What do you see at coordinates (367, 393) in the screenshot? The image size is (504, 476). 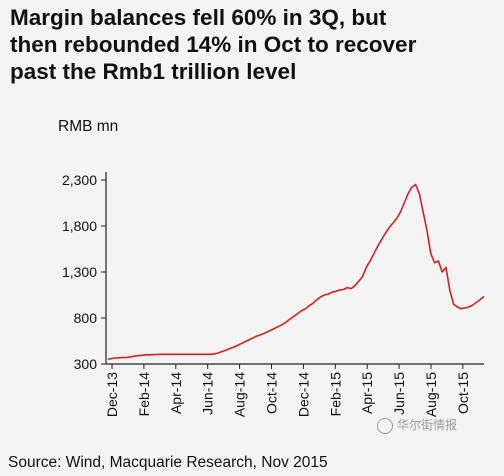 I see `x-tick-label: Apr-15` at bounding box center [367, 393].